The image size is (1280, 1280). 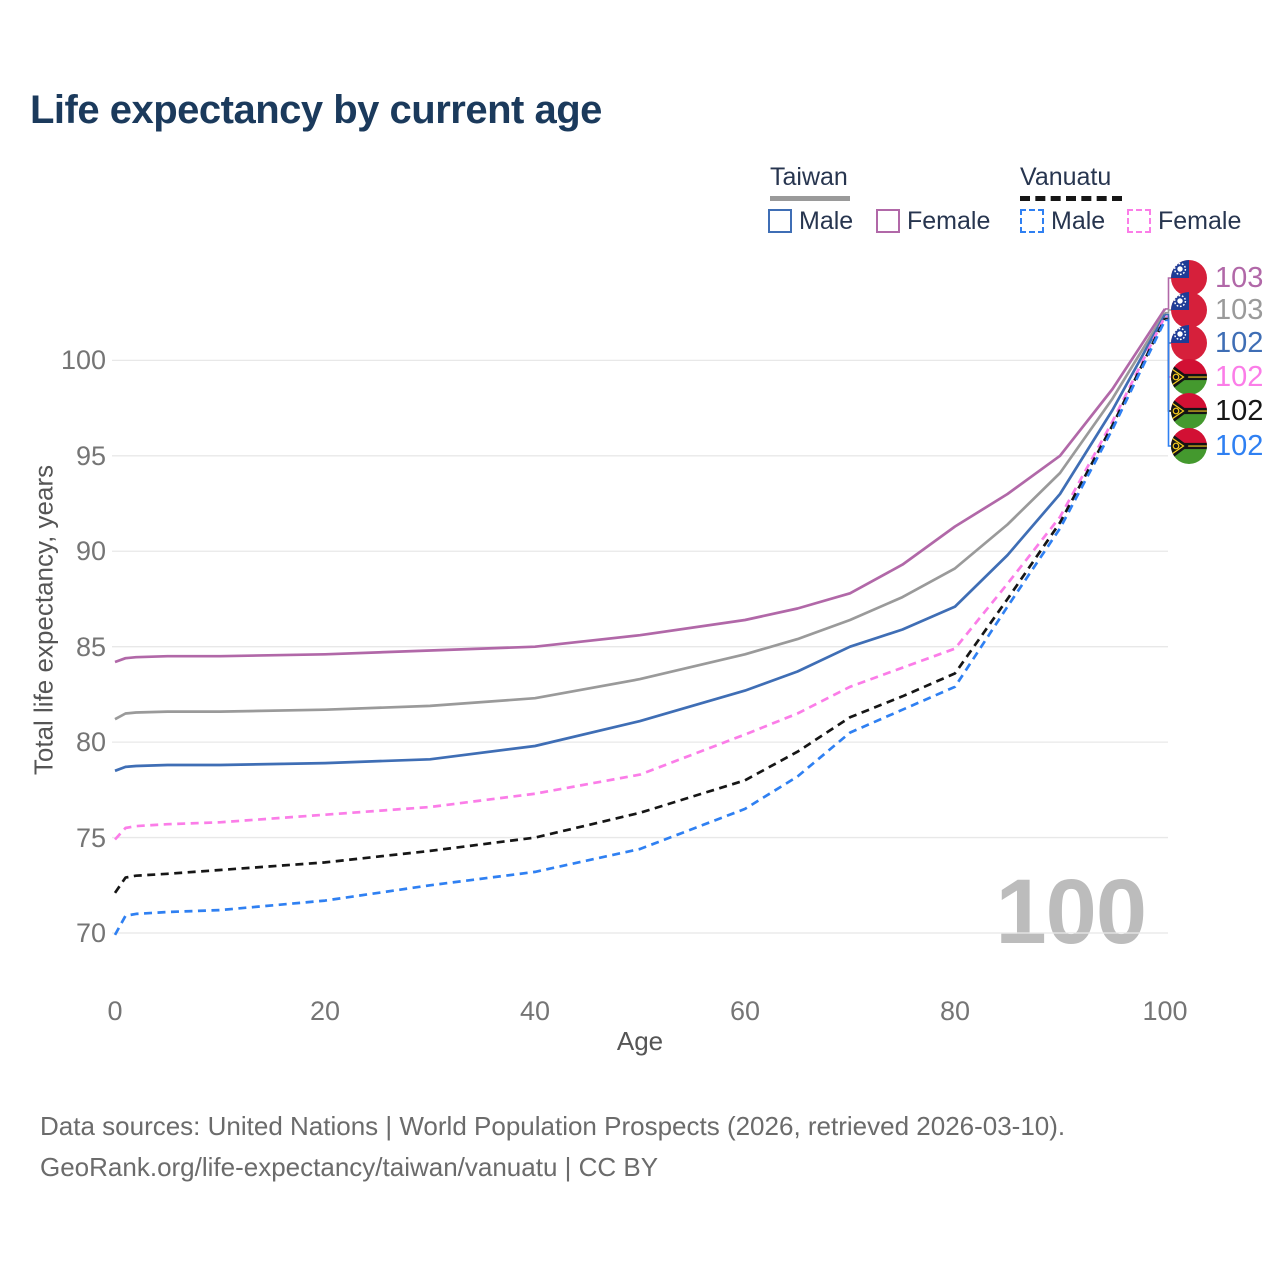 I want to click on legend-group-vanuatu: Vanuatu, so click(x=1066, y=177).